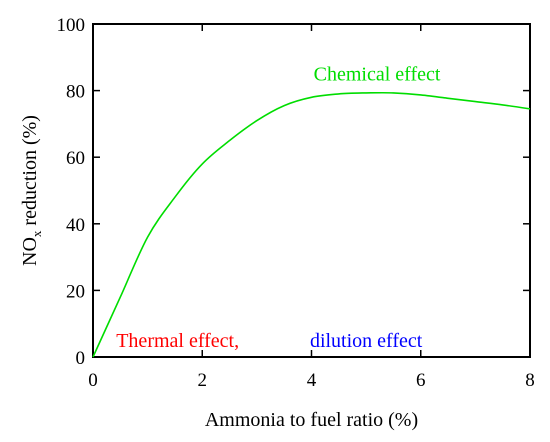 This screenshot has height=442, width=550. I want to click on y-axis-label-rest: reduction (%), so click(30, 173).